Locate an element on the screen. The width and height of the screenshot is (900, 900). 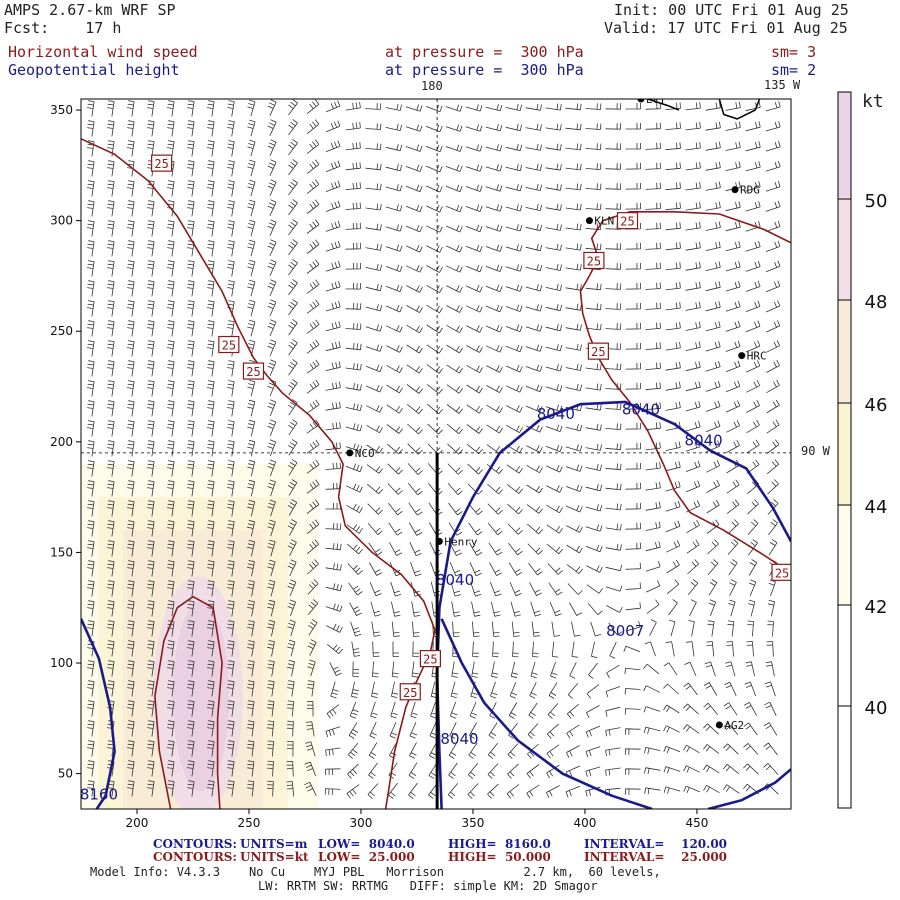
x-tick-label: 450 is located at coordinates (696, 823).